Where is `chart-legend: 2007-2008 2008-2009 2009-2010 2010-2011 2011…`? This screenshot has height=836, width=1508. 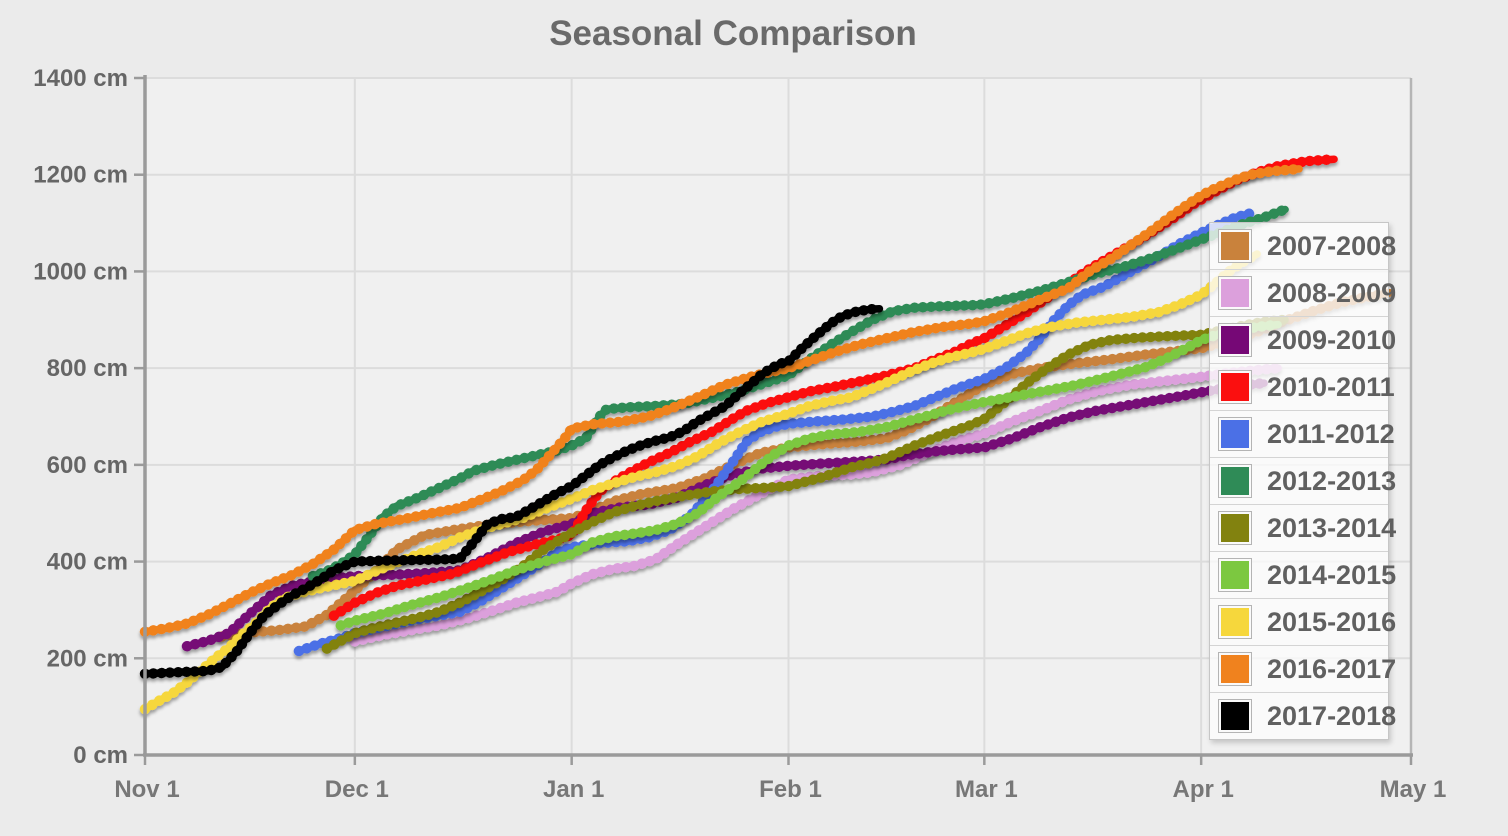 chart-legend: 2007-2008 2008-2009 2009-2010 2010-2011 2011… is located at coordinates (1302, 481).